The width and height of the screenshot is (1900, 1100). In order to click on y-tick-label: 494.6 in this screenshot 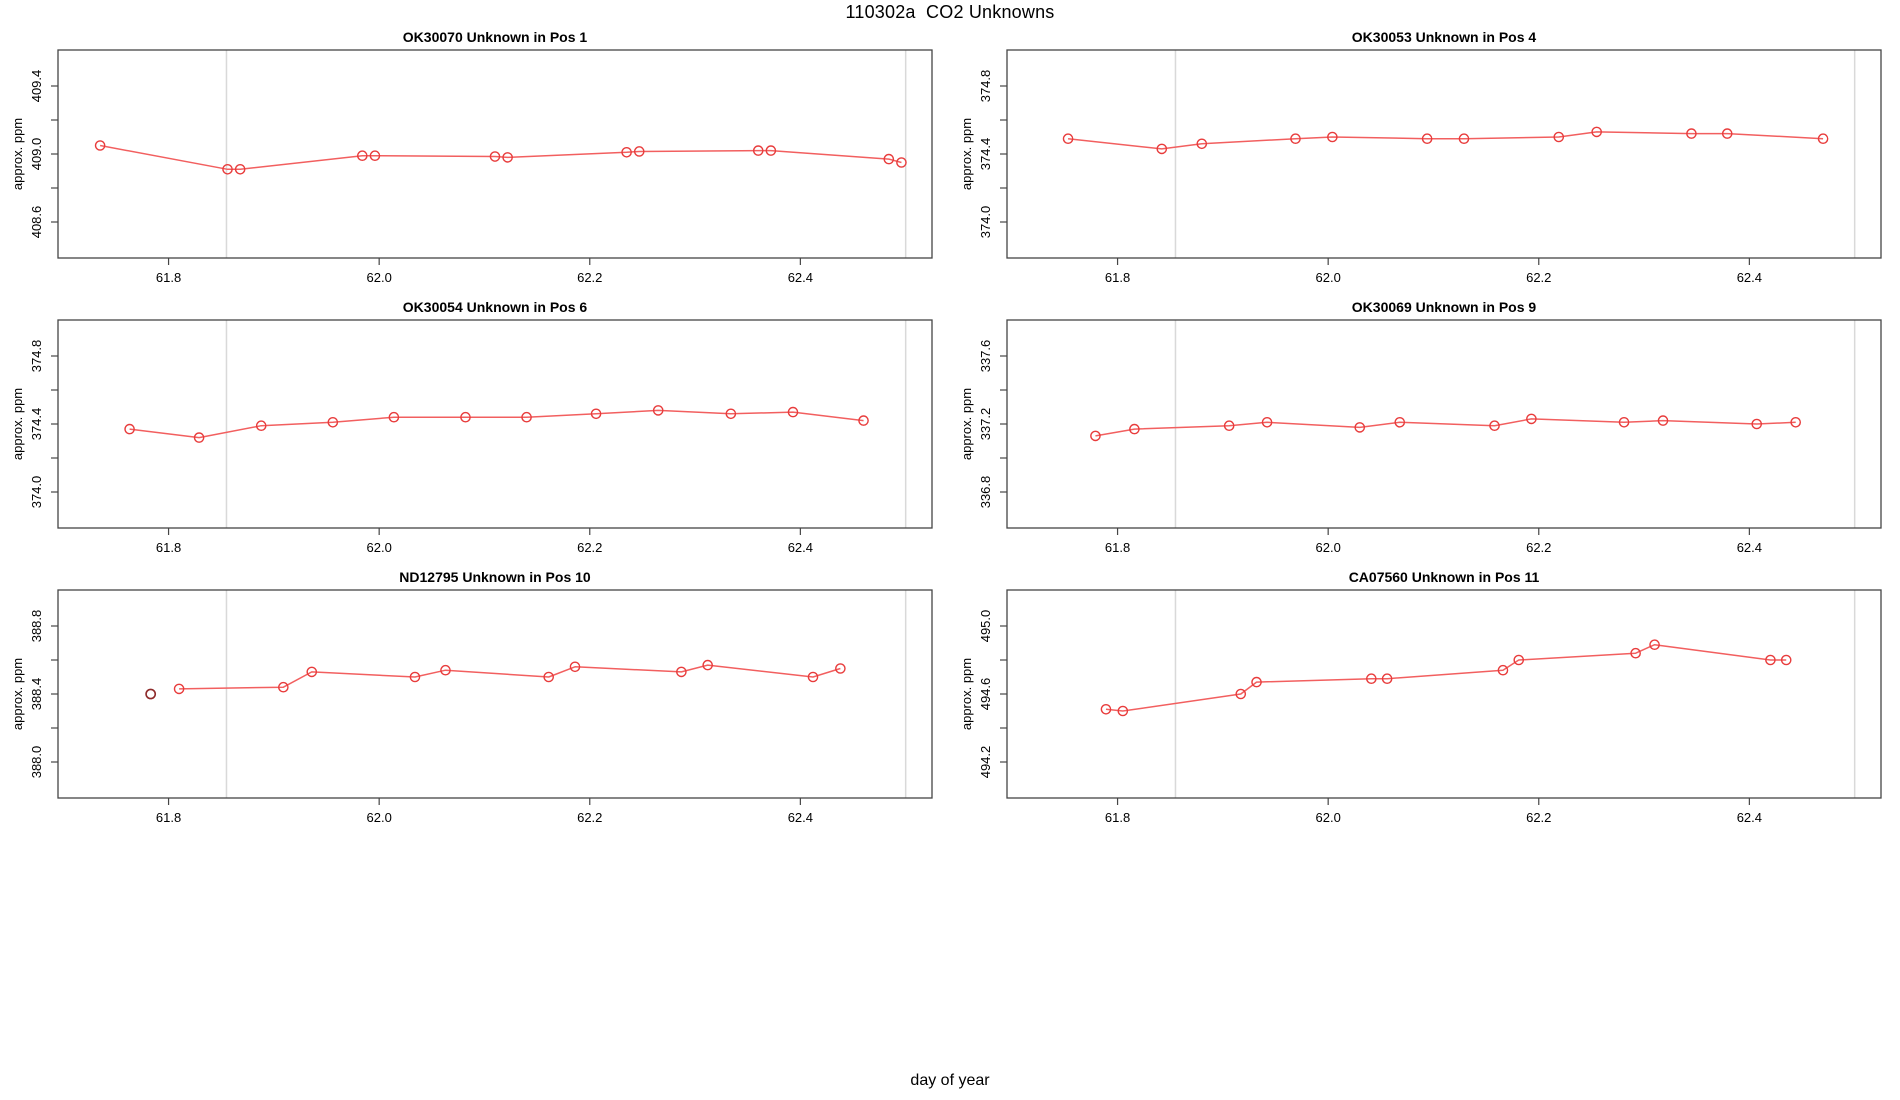, I will do `click(985, 694)`.